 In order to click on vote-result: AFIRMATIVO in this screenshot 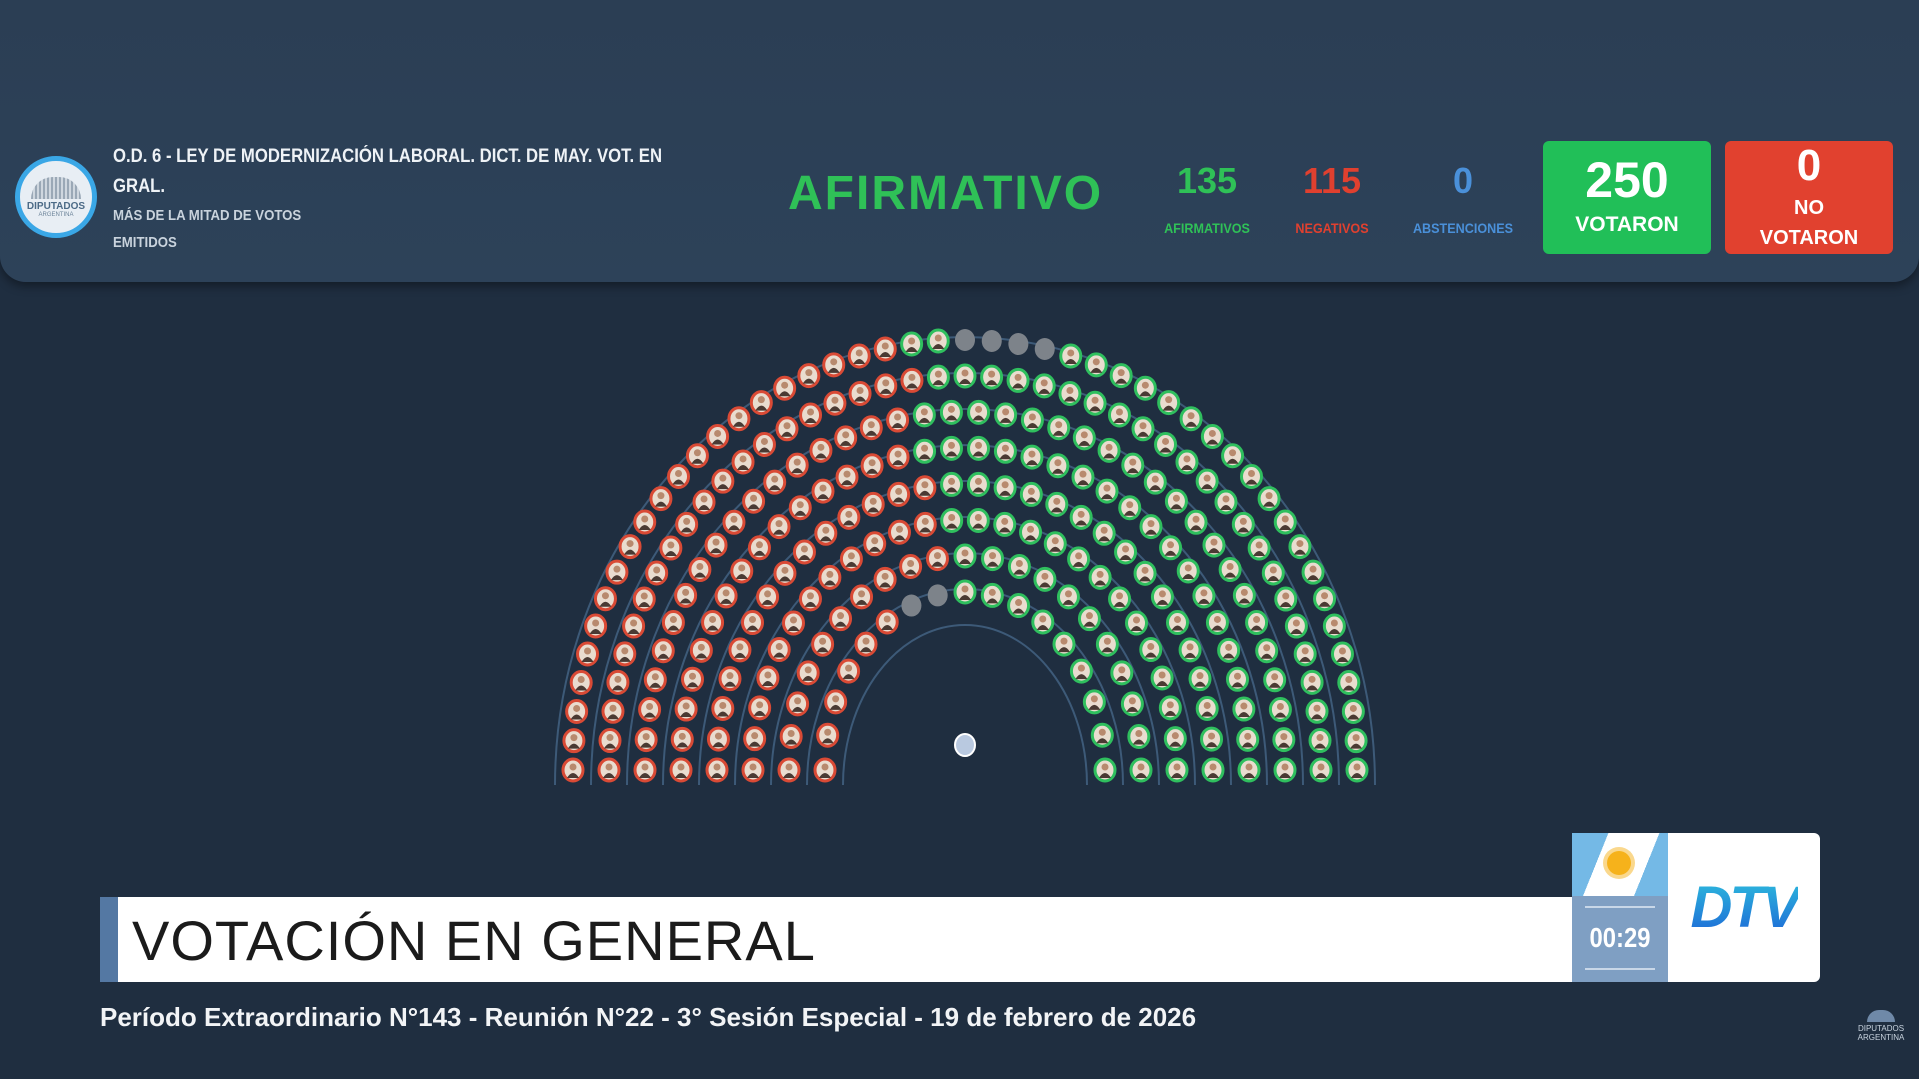, I will do `click(946, 193)`.